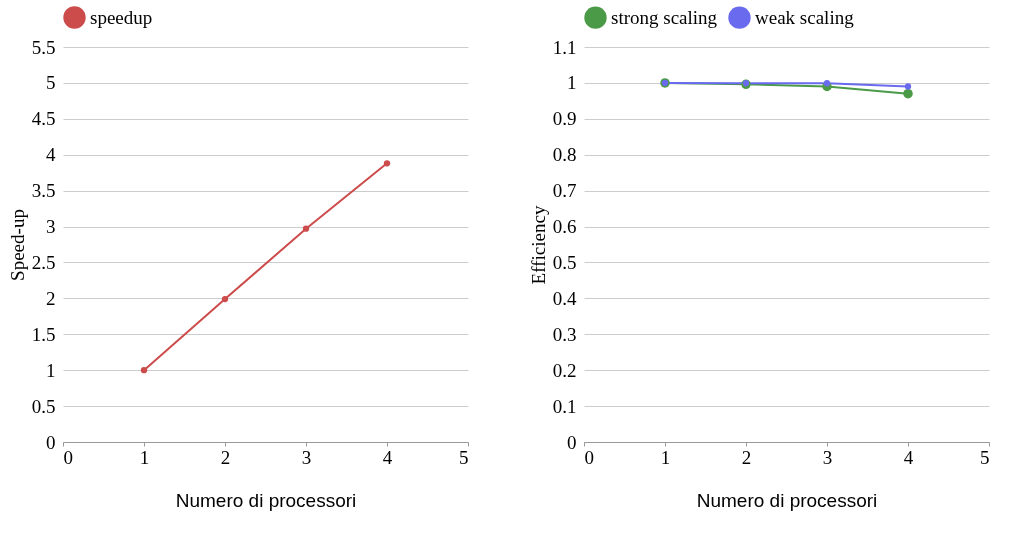 The image size is (1026, 535). I want to click on legend-label: weak scaling, so click(805, 17).